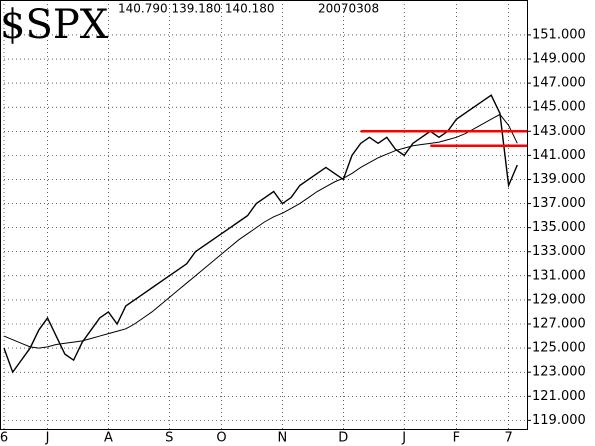 The width and height of the screenshot is (595, 446). Describe the element at coordinates (559, 34) in the screenshot. I see `y-tick-label: 151.000` at that location.